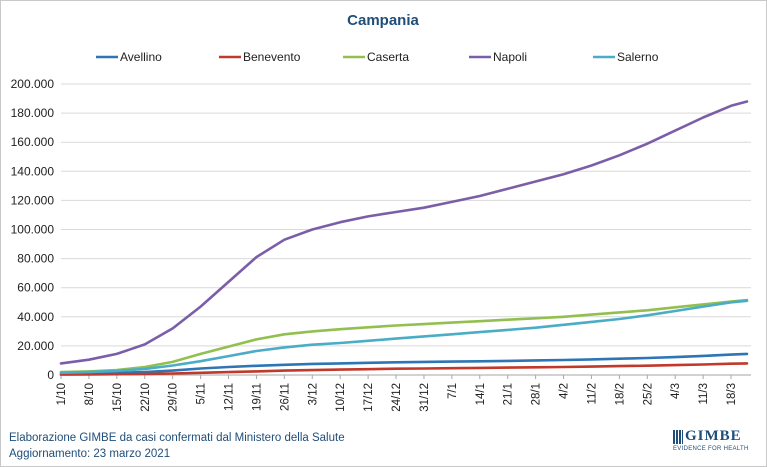  What do you see at coordinates (711, 449) in the screenshot?
I see `logo-tagline: EVIDENCE FOR HEALTH` at bounding box center [711, 449].